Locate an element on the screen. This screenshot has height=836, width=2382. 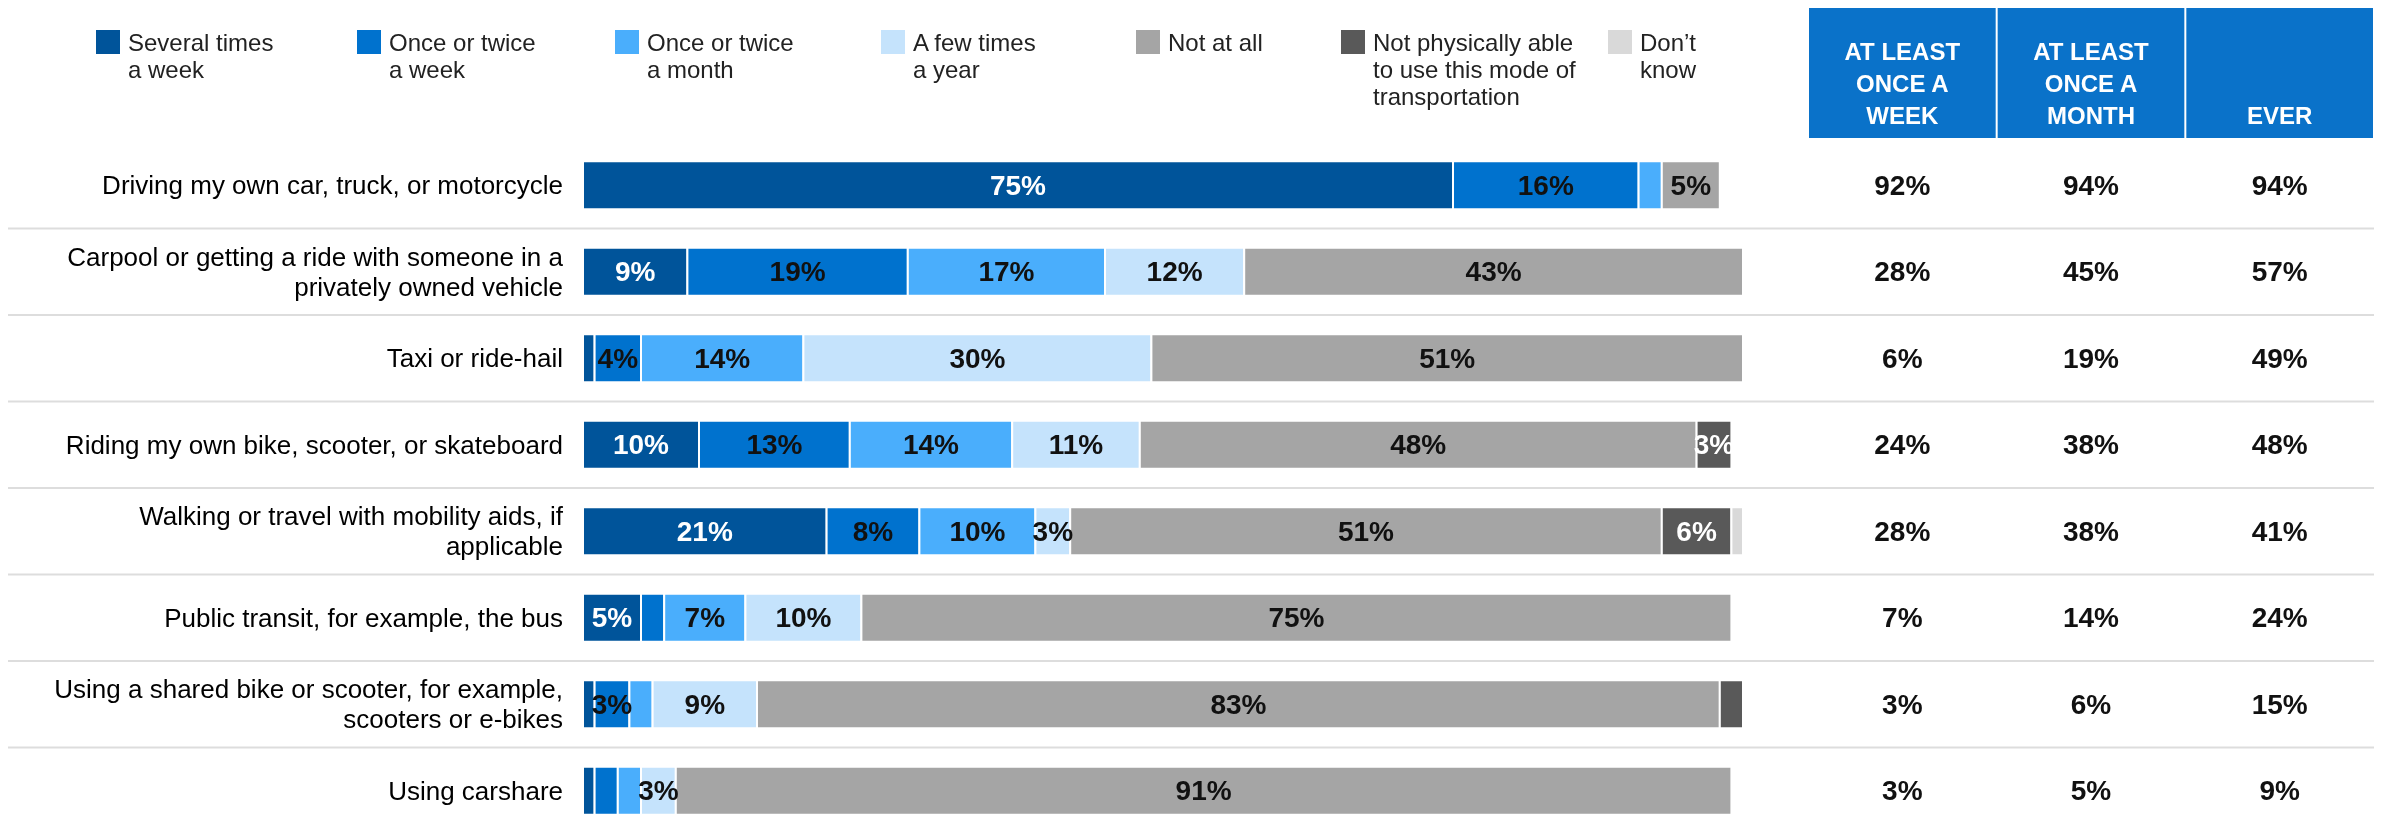
y-tick-label: Using a shared bike or scooter, for example, scooters or e-bikes is located at coordinates (308, 704).